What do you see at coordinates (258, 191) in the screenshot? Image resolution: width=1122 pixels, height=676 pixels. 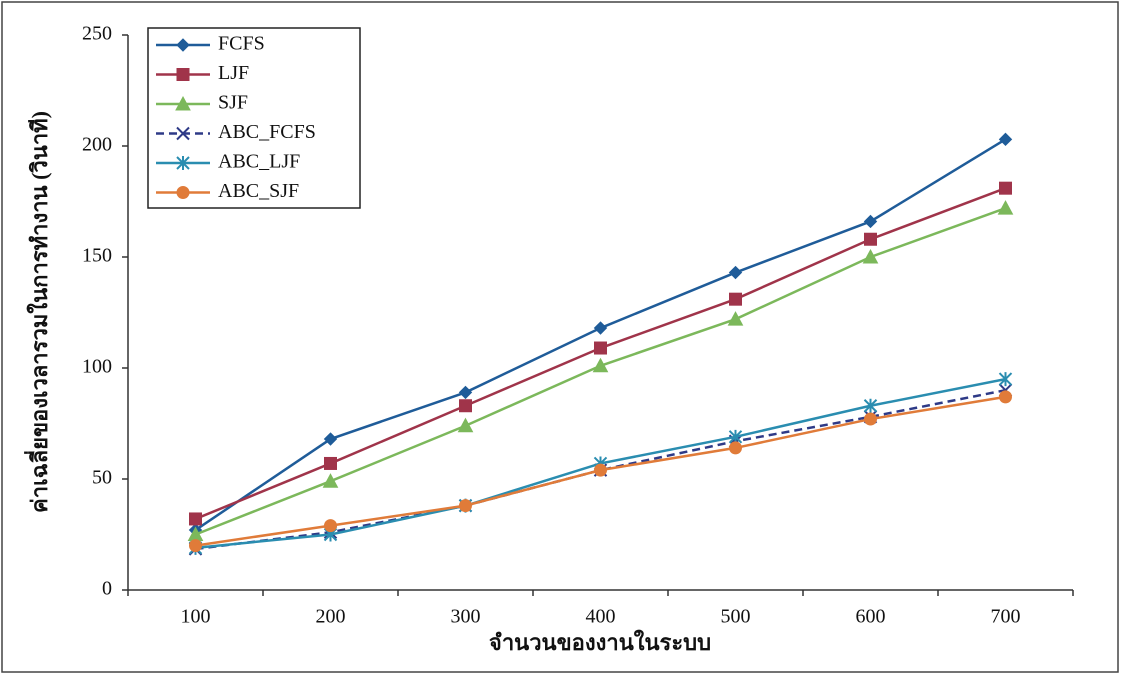 I see `legend-label: ABC_SJF` at bounding box center [258, 191].